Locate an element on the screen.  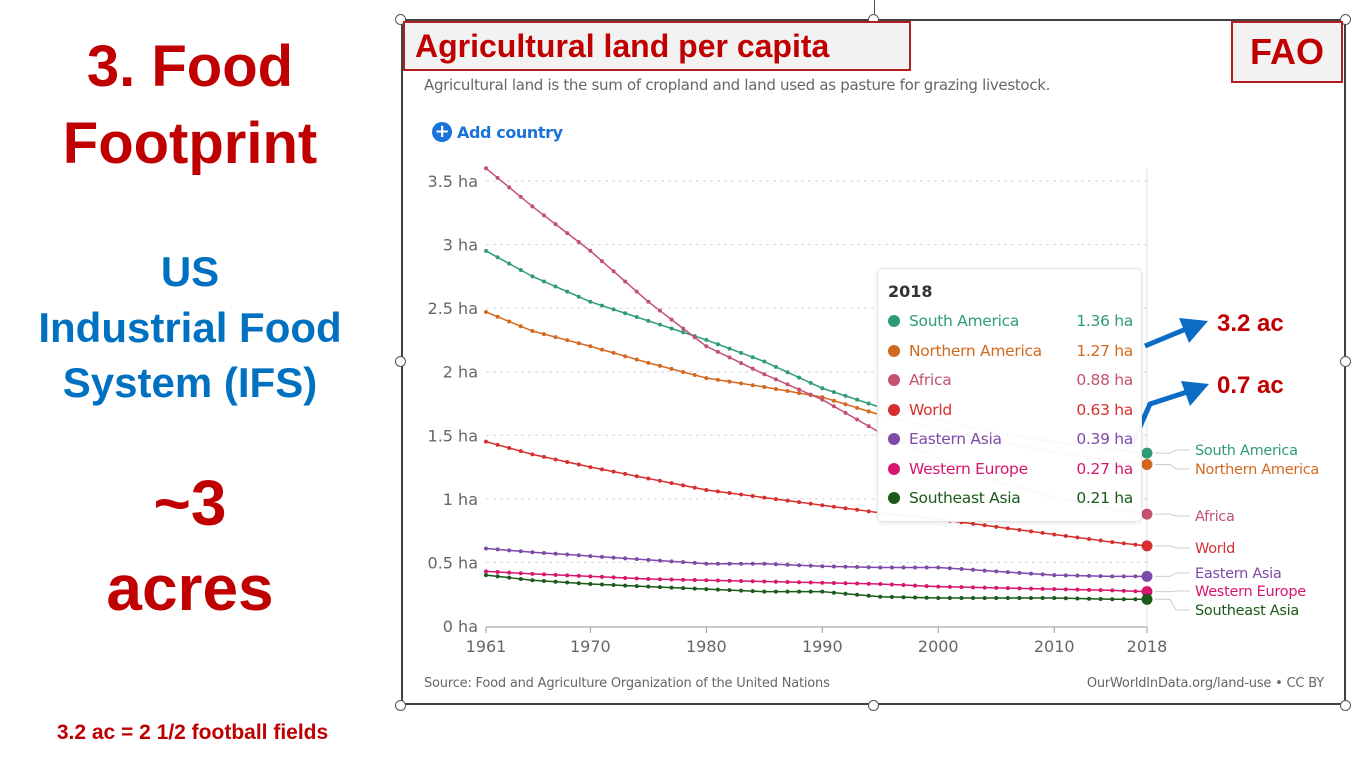
plus-circle-icon: + is located at coordinates (442, 132).